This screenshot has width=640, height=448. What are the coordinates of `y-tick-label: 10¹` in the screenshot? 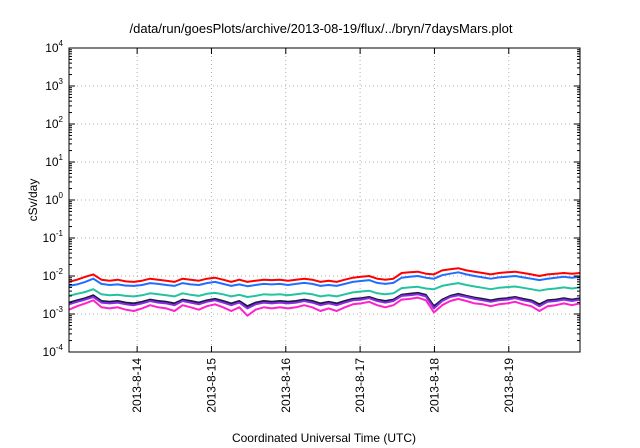 It's located at (54, 161).